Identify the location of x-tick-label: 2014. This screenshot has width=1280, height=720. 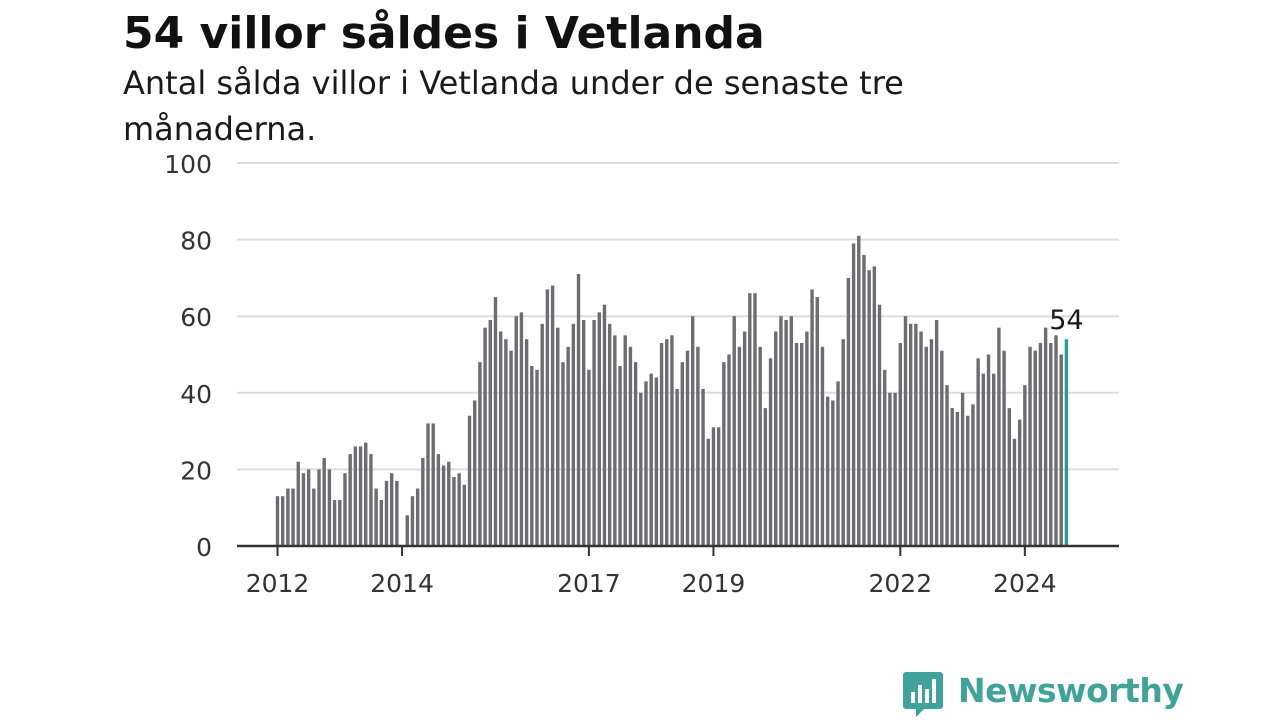
(402, 583).